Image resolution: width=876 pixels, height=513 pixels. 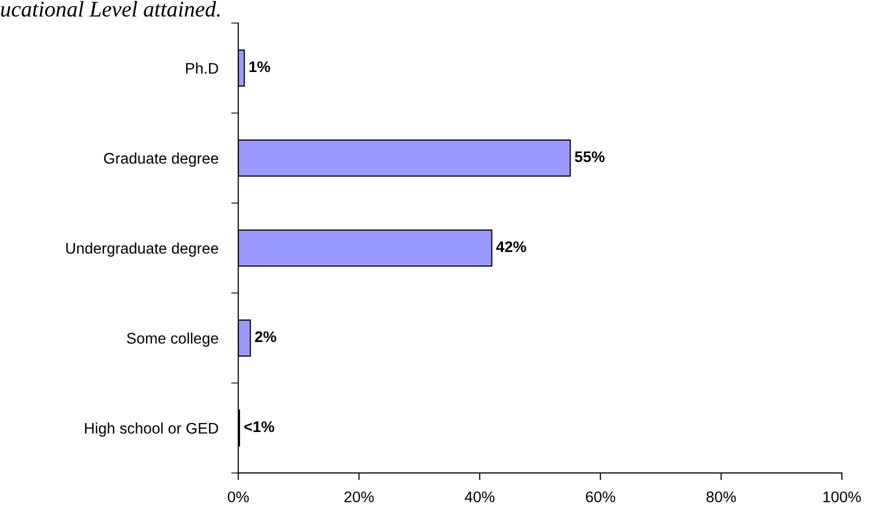 I want to click on data-label: 2%, so click(x=265, y=336).